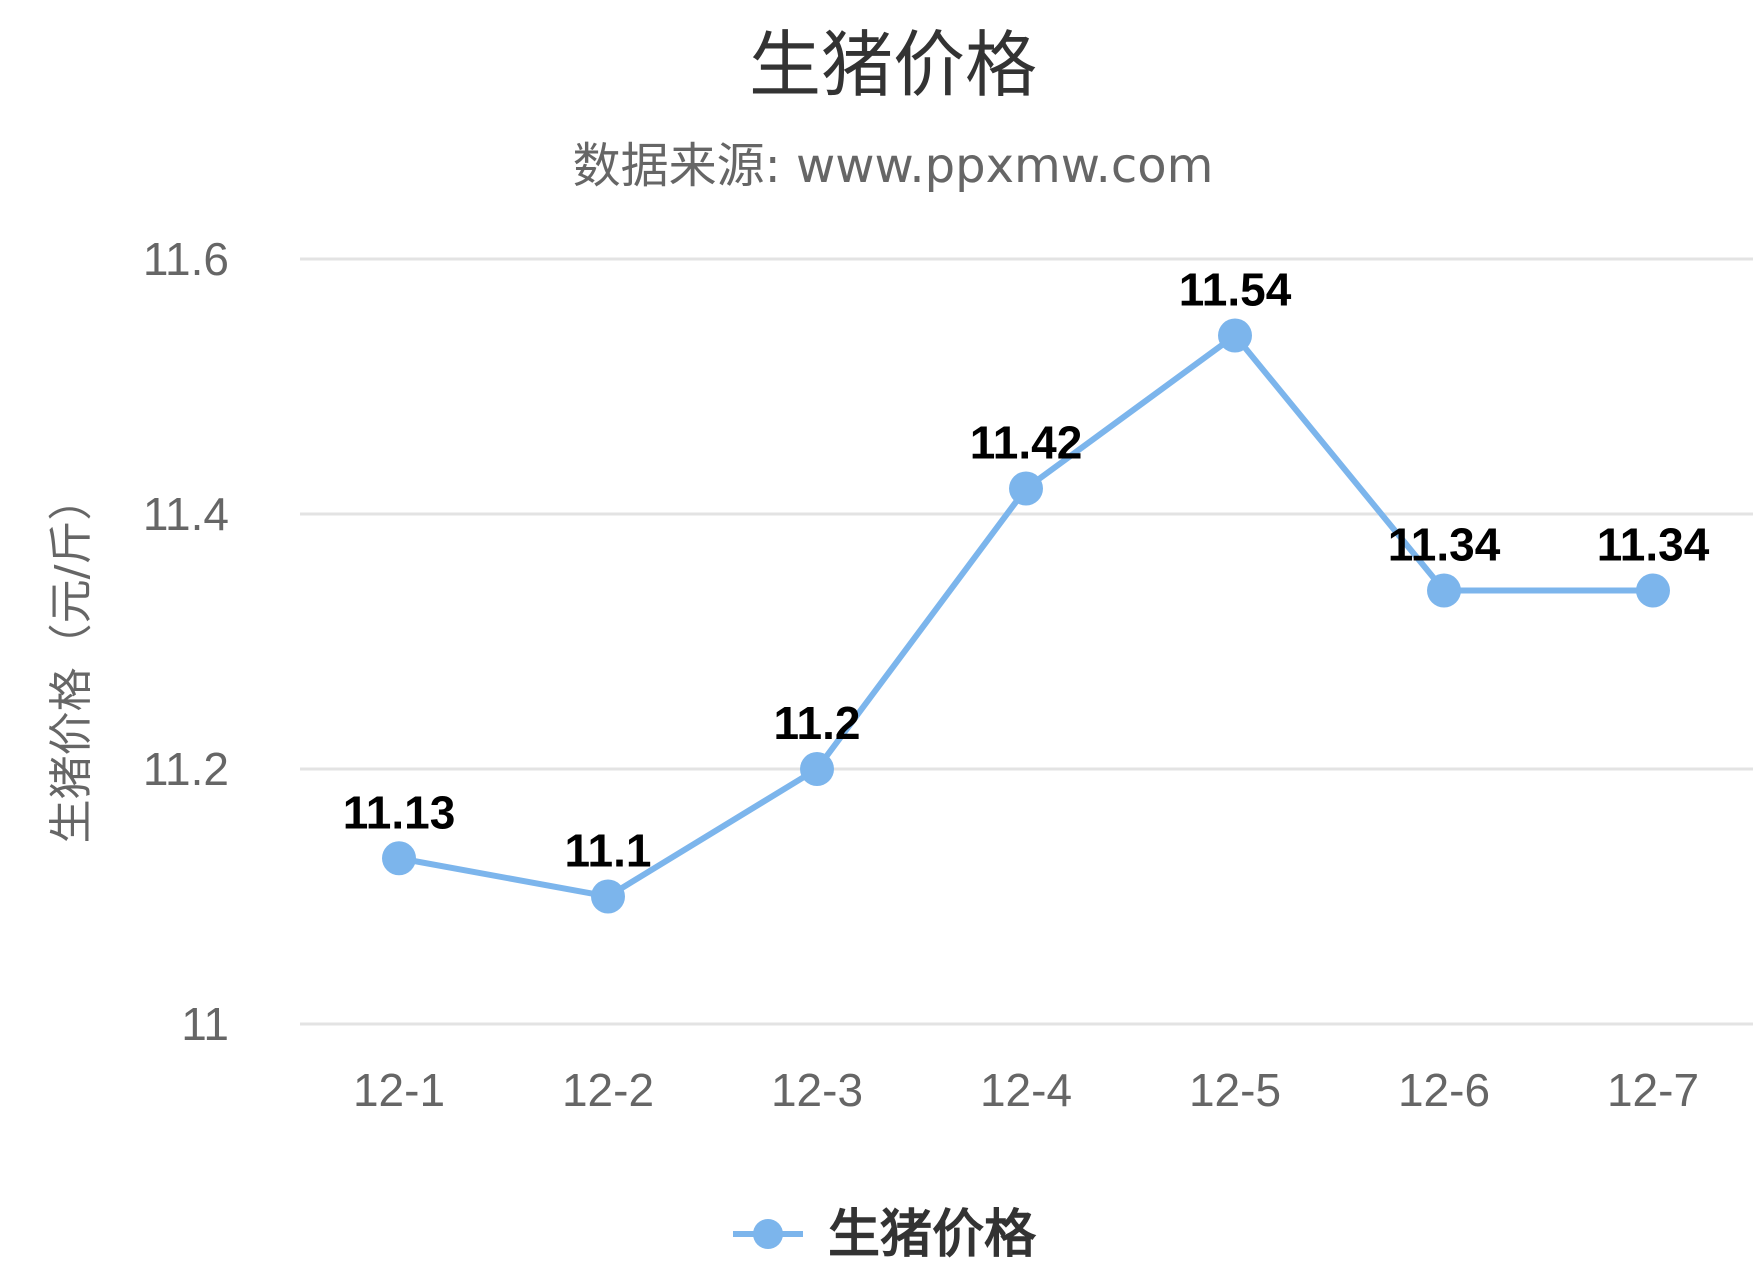  Describe the element at coordinates (205, 1024) in the screenshot. I see `y-tick-label: 11` at that location.